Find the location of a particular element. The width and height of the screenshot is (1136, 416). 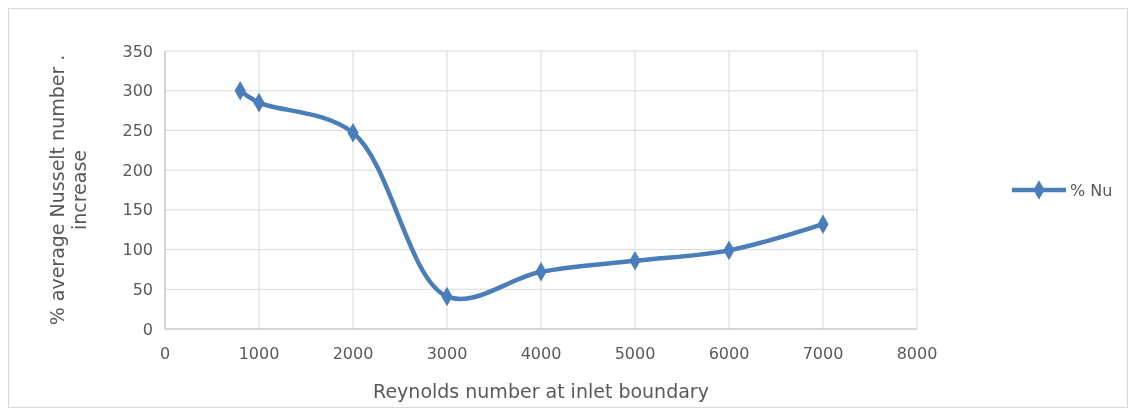

y-tick-label: 300 is located at coordinates (137, 91).